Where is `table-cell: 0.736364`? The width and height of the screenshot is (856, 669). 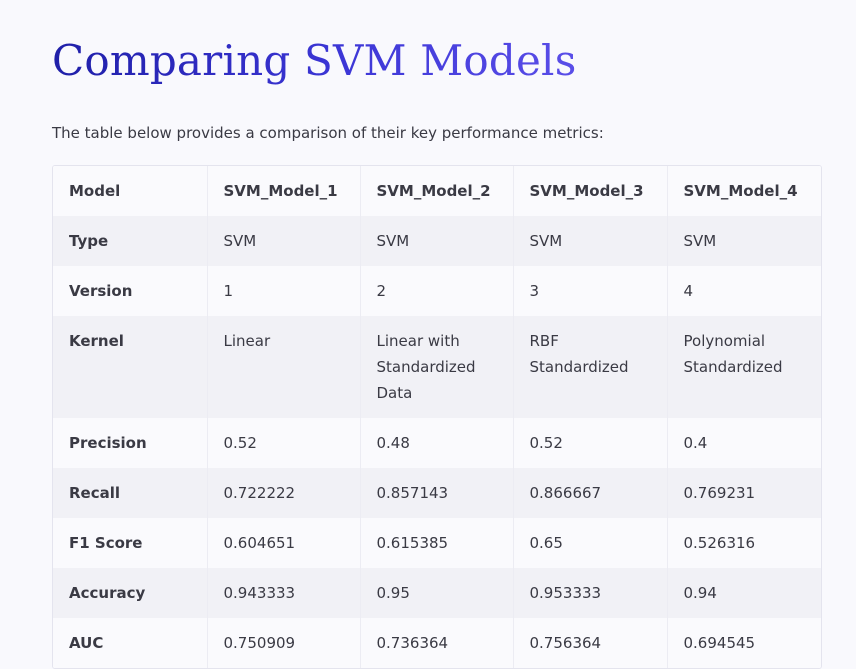
table-cell: 0.736364 is located at coordinates (437, 643).